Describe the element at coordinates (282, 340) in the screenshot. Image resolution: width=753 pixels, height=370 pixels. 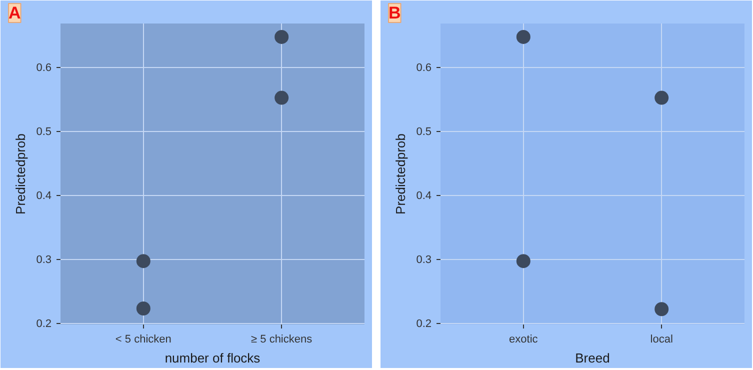
I see `x-tick-label: ≥ 5 chickens` at that location.